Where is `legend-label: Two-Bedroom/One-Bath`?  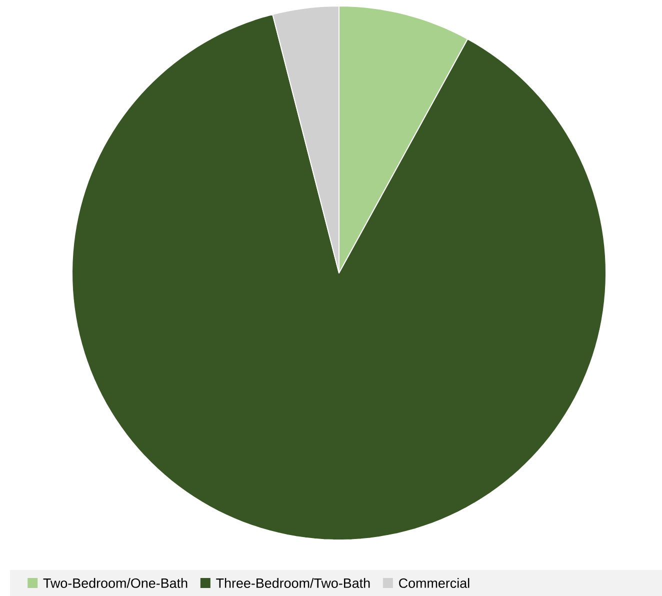 legend-label: Two-Bedroom/One-Bath is located at coordinates (115, 583).